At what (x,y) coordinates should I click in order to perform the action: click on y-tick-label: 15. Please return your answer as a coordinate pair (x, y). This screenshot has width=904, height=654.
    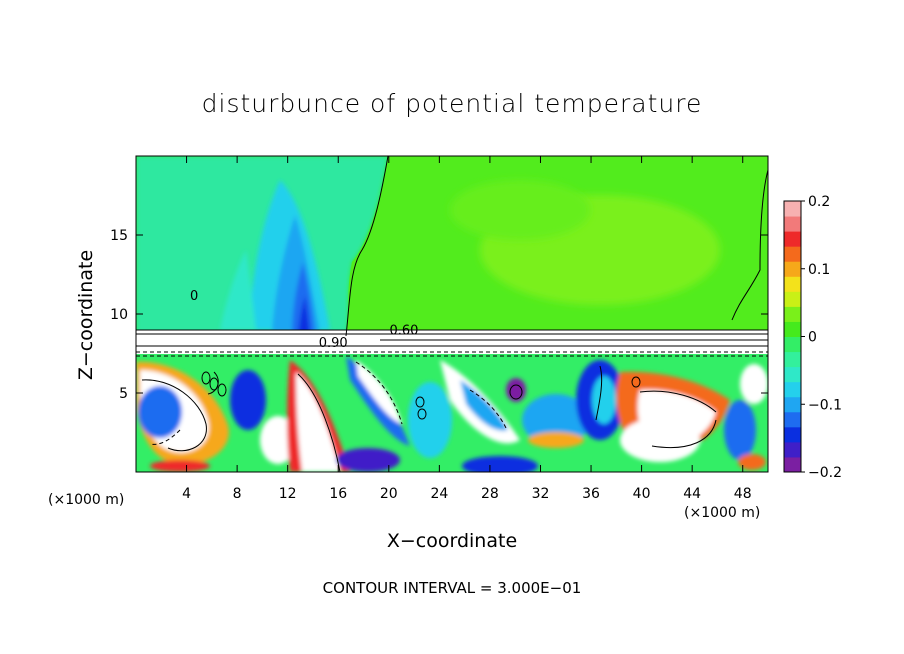
    Looking at the image, I should click on (119, 236).